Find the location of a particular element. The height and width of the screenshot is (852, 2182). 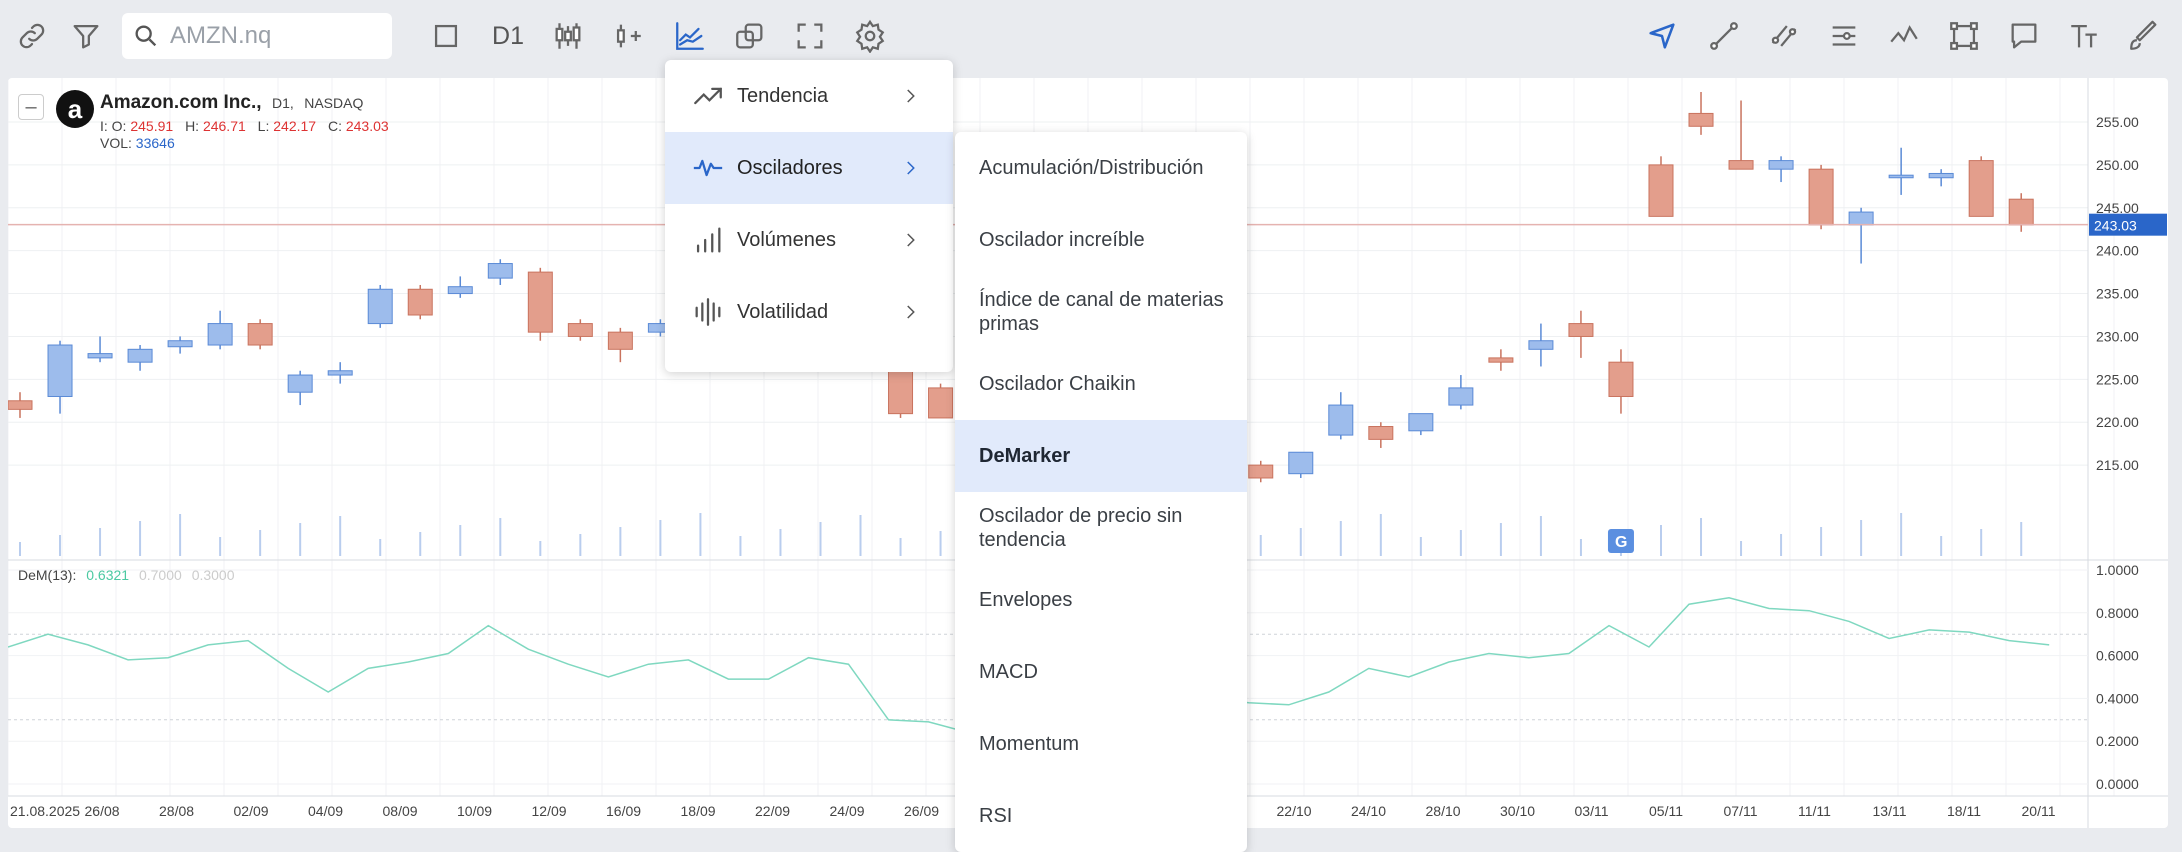

timeframe-button: D1 is located at coordinates (508, 36).